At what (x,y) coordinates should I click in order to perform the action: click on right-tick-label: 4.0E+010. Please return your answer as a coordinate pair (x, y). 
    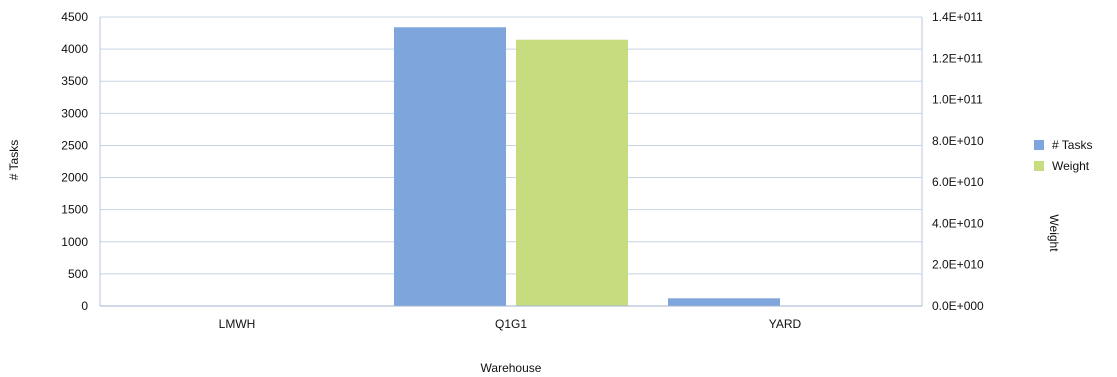
    Looking at the image, I should click on (958, 223).